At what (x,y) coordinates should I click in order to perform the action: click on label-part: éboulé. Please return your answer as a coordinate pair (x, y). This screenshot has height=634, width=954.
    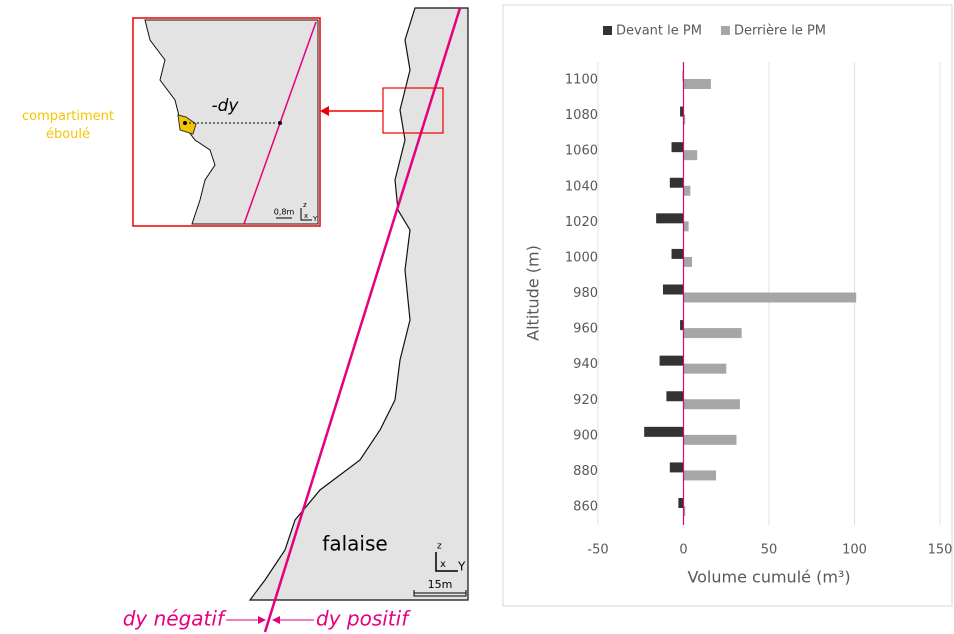
    Looking at the image, I should click on (68, 134).